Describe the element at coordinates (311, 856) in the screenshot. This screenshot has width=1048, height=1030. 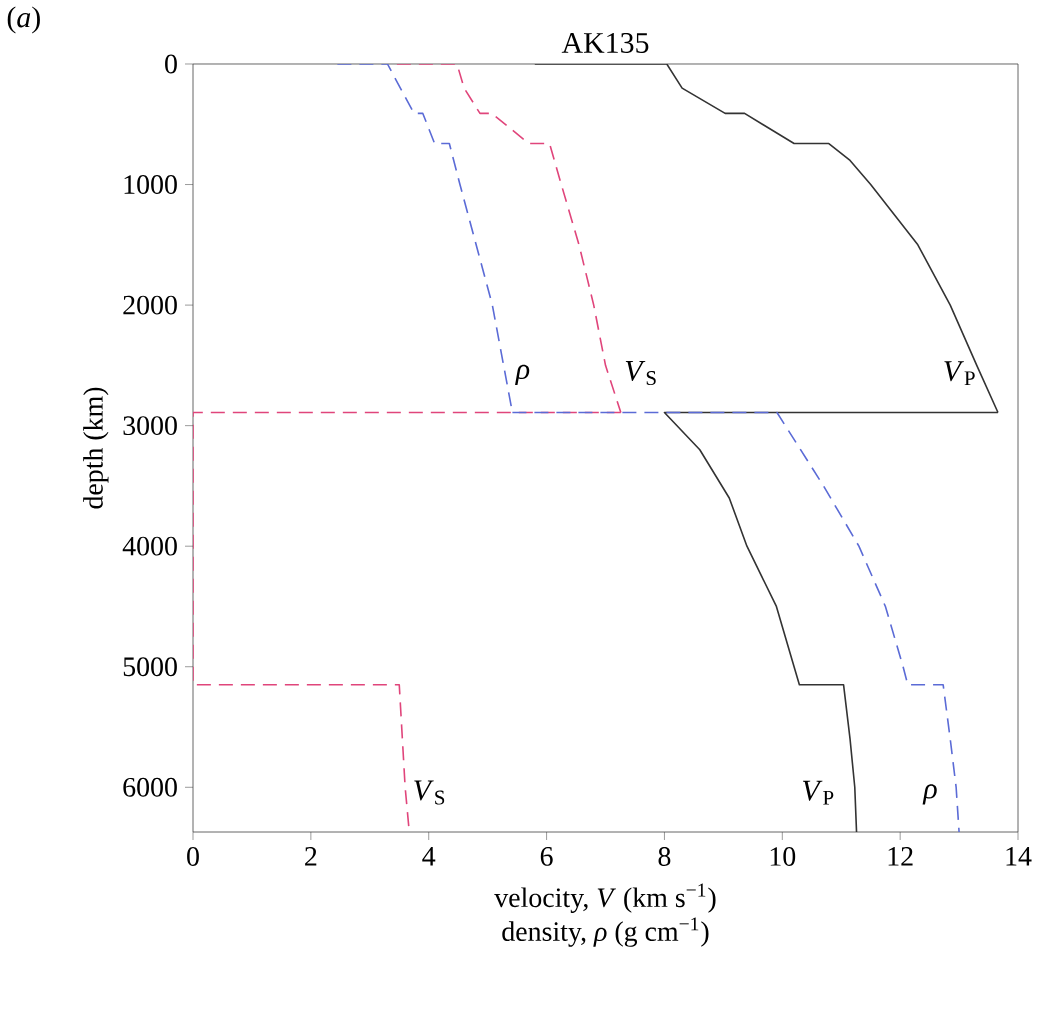
I see `x-tick-label: 2` at that location.